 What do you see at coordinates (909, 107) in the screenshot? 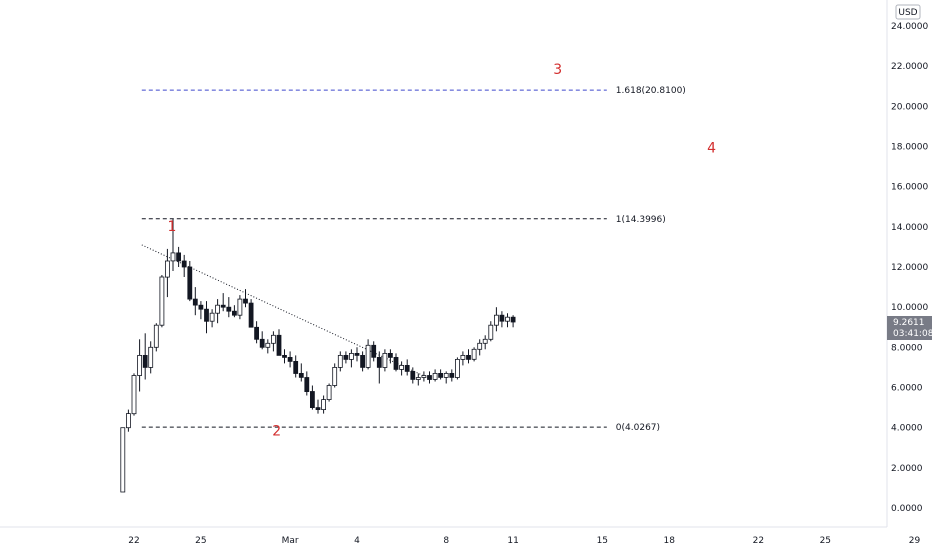
I see `y-tick-label: 20.0000` at bounding box center [909, 107].